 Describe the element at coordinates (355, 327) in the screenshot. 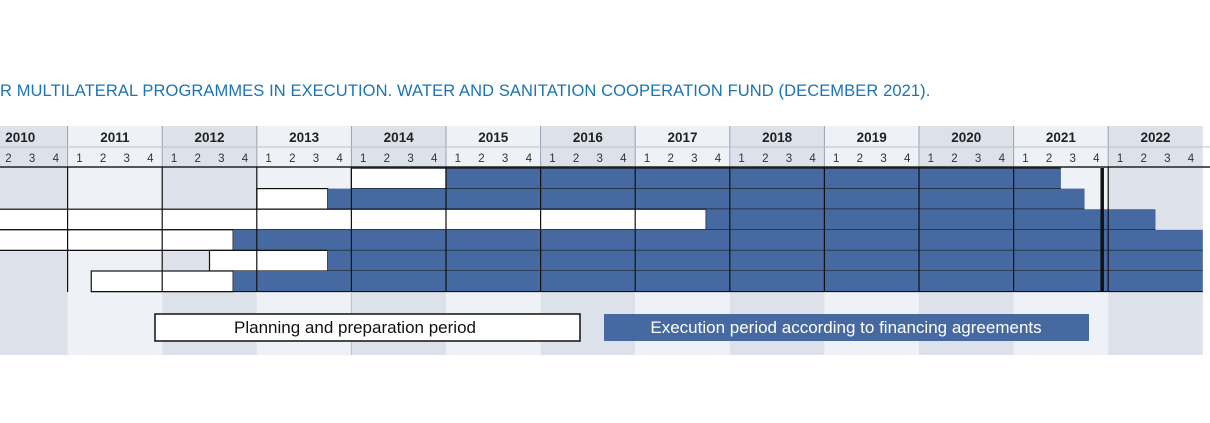

I see `legend-planning-label: Planning and preparation period` at that location.